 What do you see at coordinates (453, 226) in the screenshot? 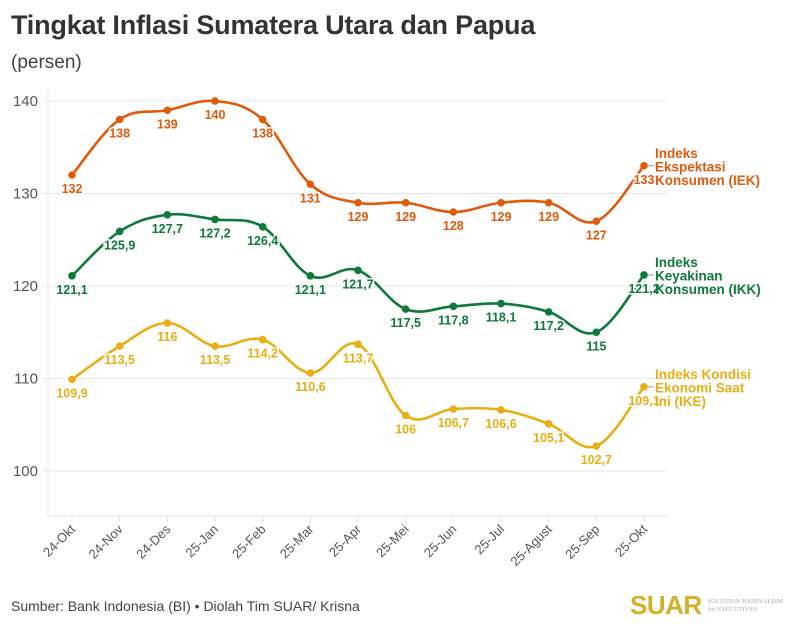
I see `data-label: 128` at bounding box center [453, 226].